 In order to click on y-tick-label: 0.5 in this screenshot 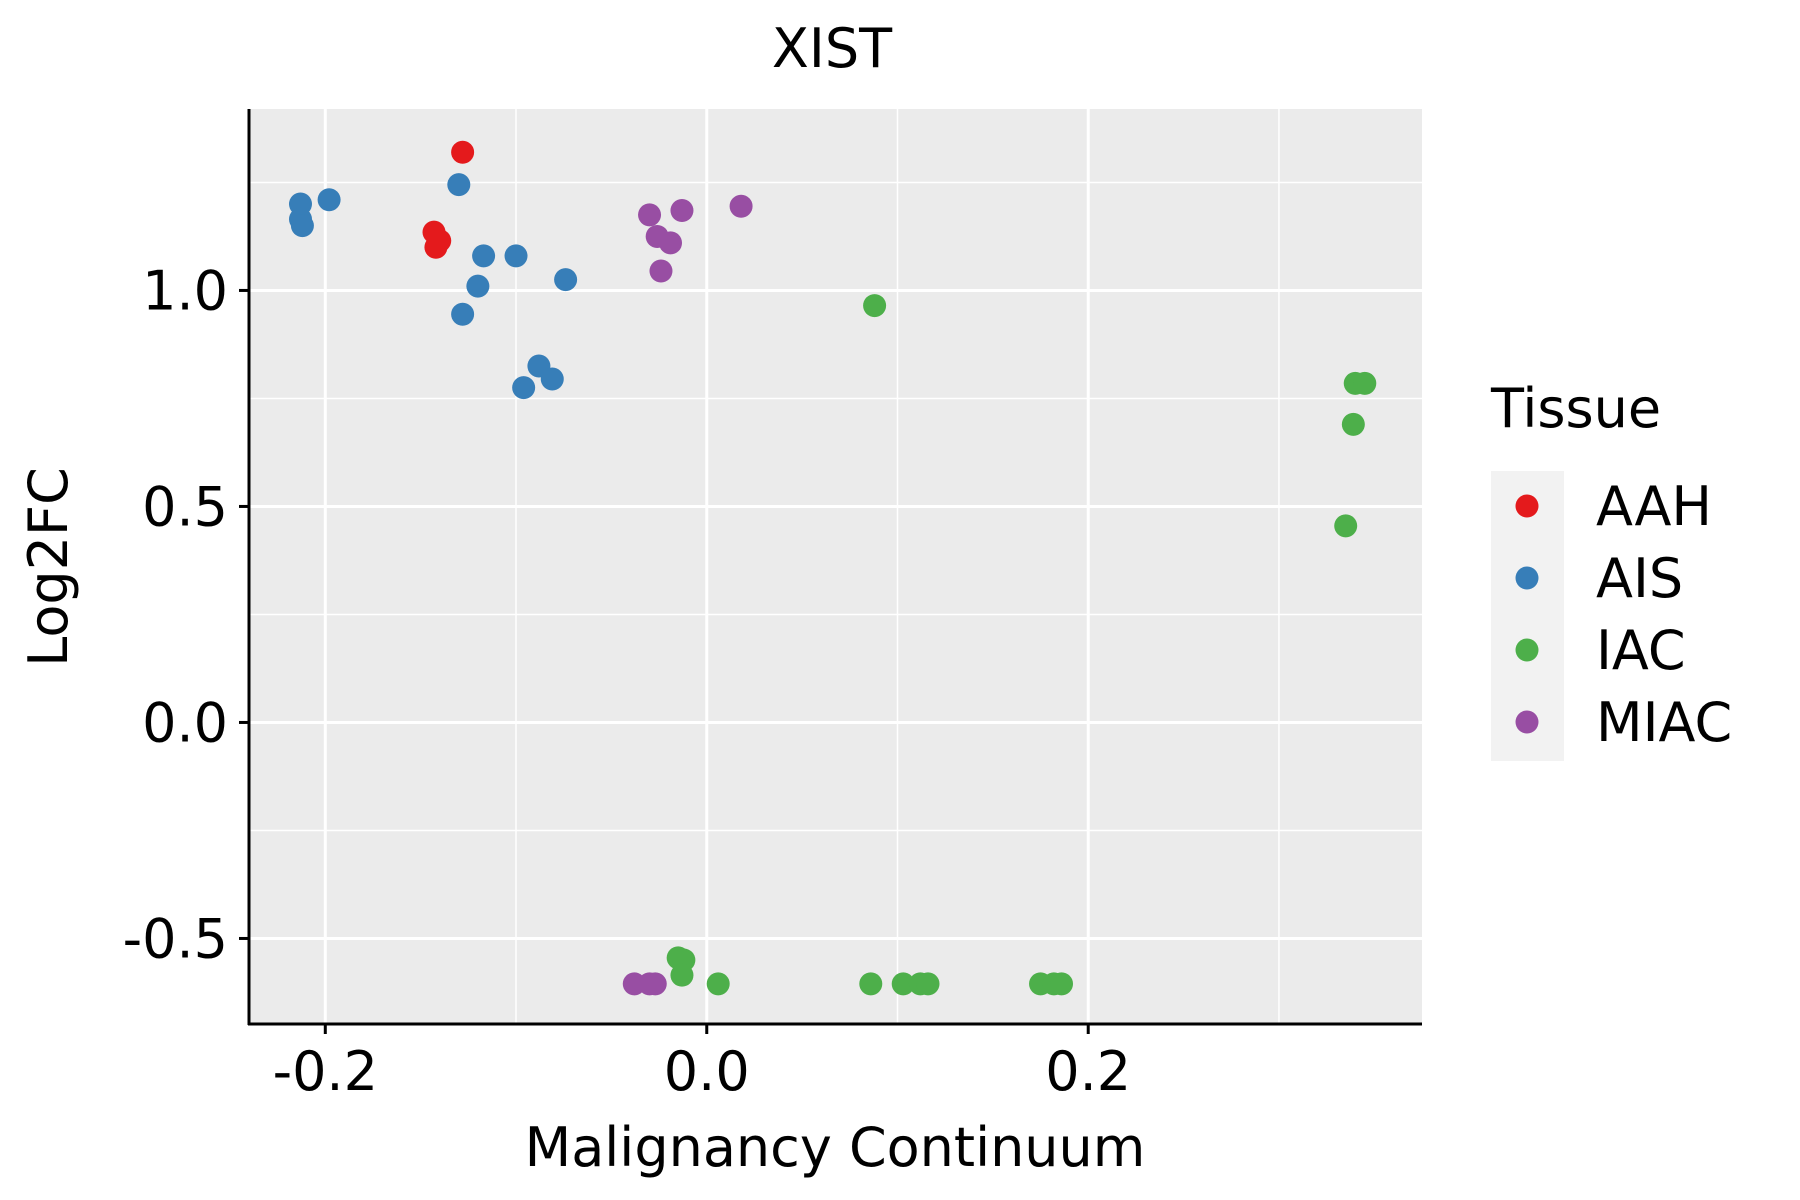, I will do `click(185, 506)`.